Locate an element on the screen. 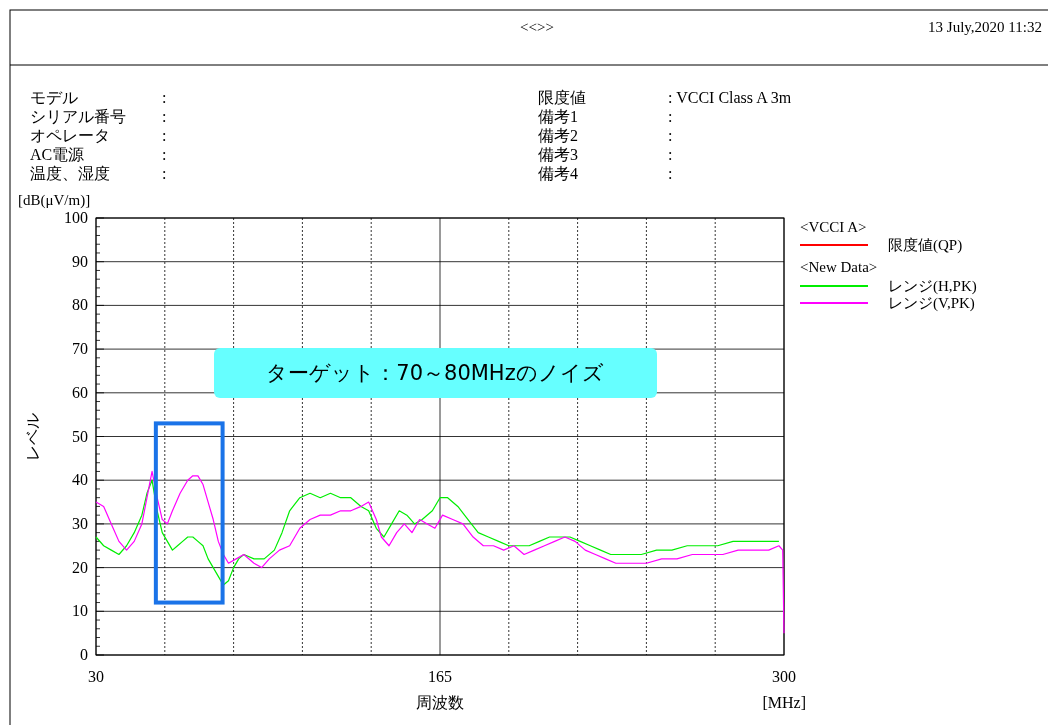  text: モデル is located at coordinates (54, 97).